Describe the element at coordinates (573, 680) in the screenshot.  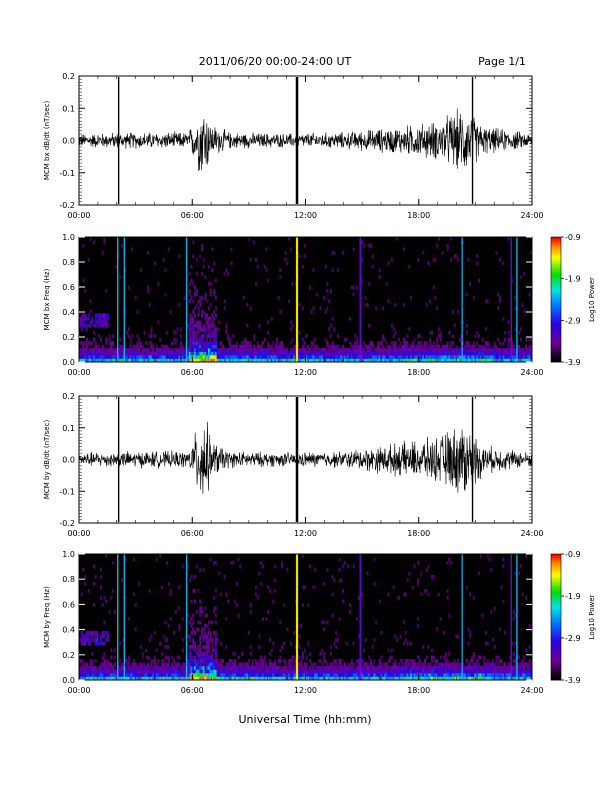
I see `colorbar-tick-label: -3.9` at that location.